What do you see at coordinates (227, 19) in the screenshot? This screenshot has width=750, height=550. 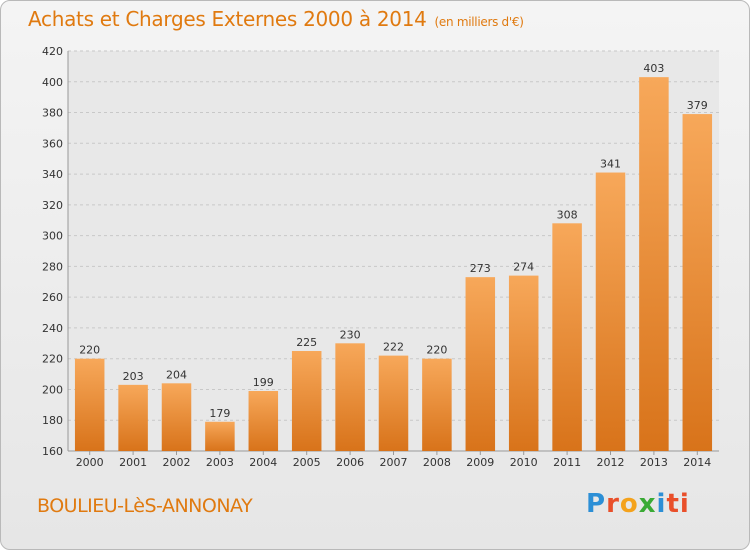 I see `title-text: Achats et Charges Externes 2000 à 2014` at bounding box center [227, 19].